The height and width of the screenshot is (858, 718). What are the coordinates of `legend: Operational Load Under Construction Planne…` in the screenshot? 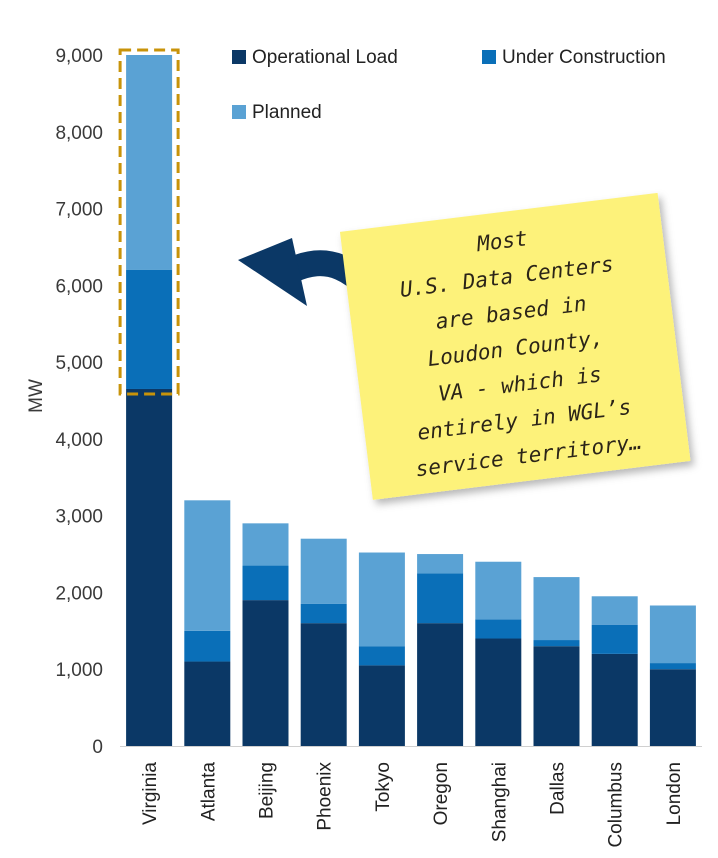 It's located at (449, 85).